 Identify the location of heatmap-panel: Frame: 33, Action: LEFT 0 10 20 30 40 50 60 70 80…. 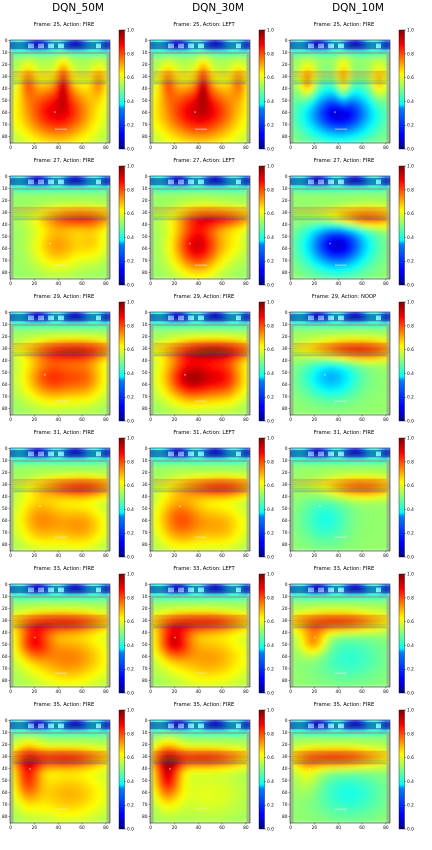
(208, 631).